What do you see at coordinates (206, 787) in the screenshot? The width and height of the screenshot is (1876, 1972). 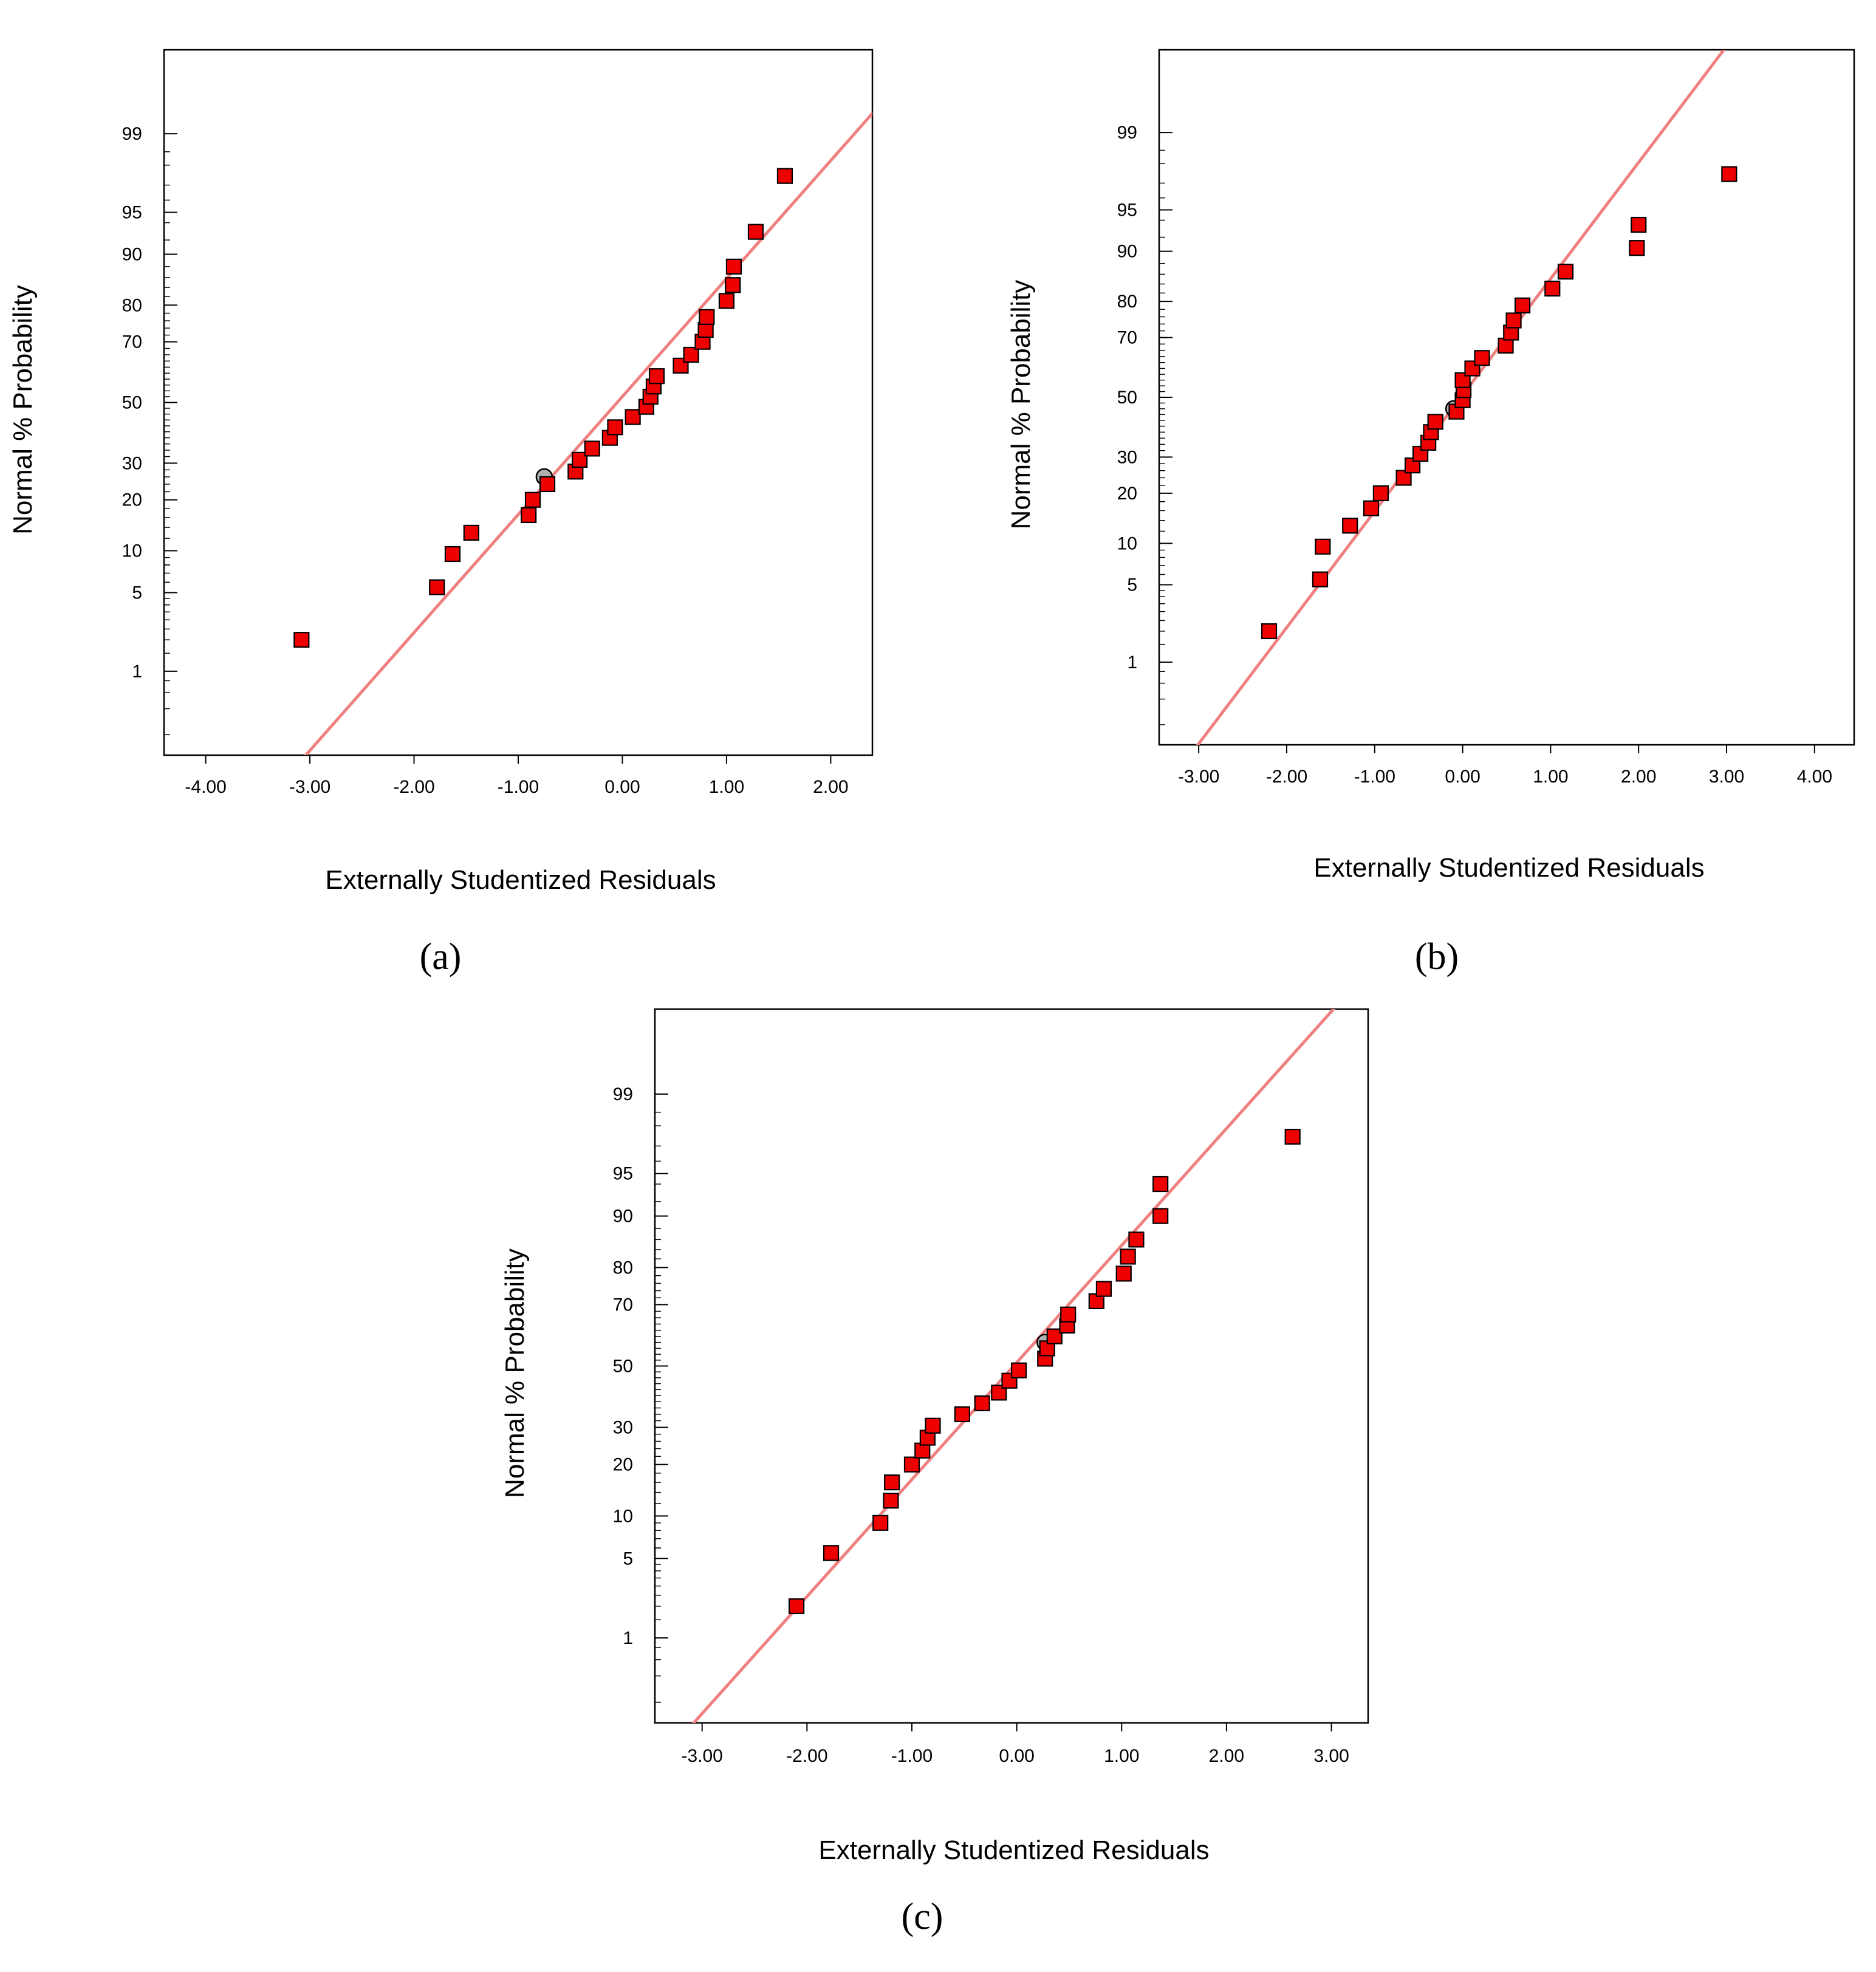 I see `x-tick-label: -4.00` at bounding box center [206, 787].